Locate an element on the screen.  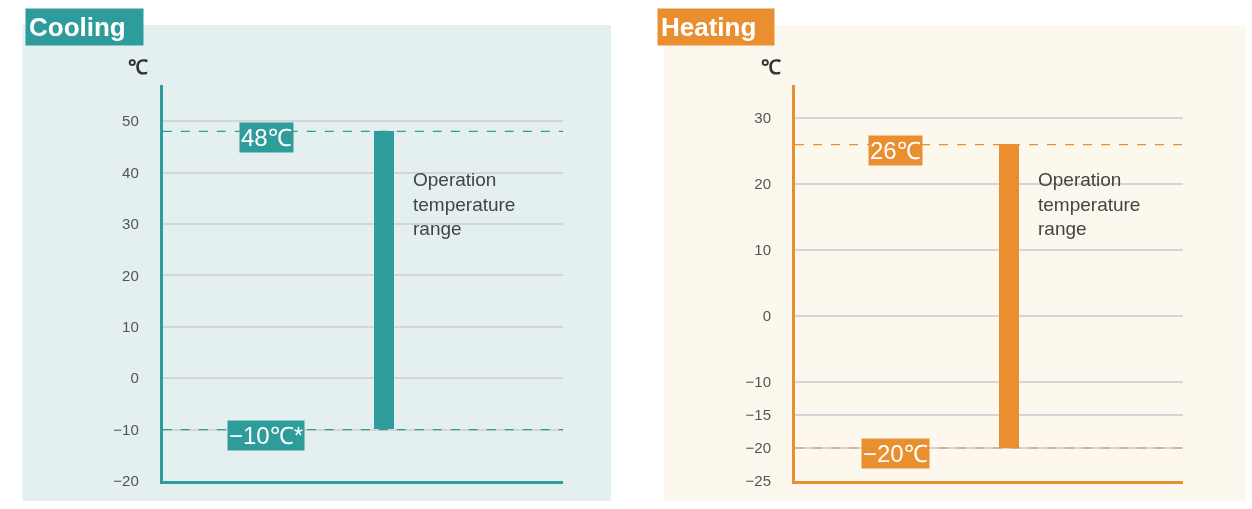
ref-line-label: −10℃* is located at coordinates (266, 435).